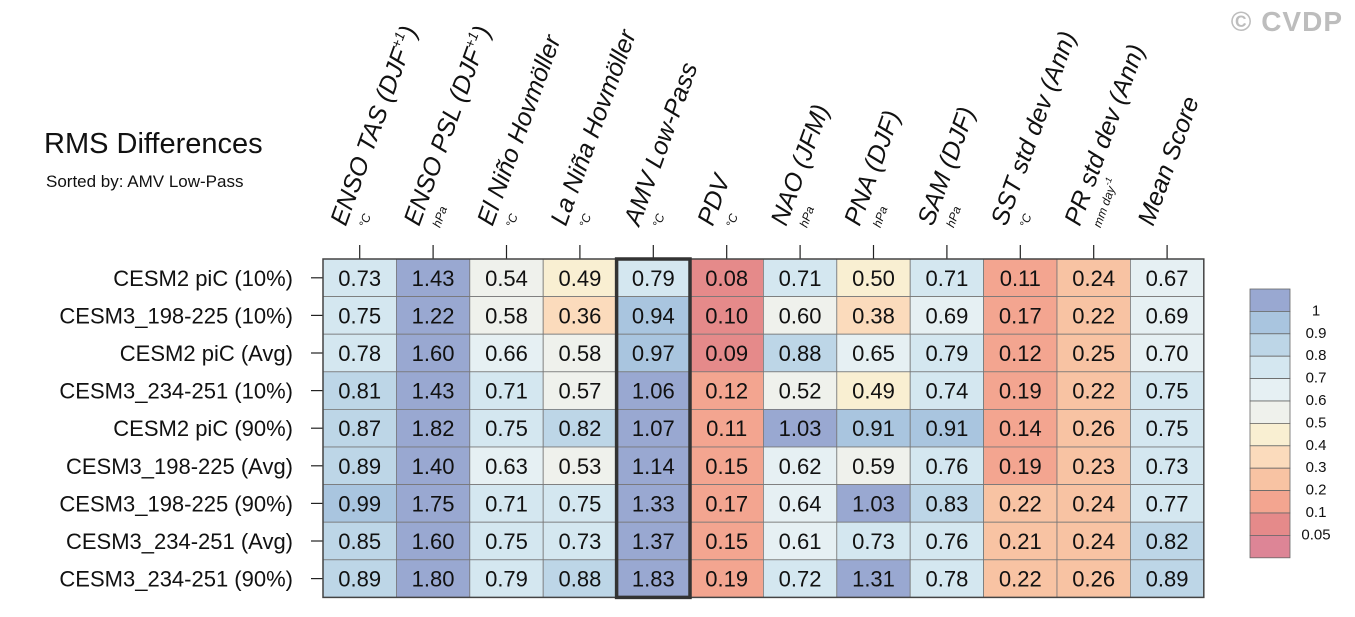 Image resolution: width=1355 pixels, height=617 pixels. I want to click on cell-value: 1.22, so click(433, 315).